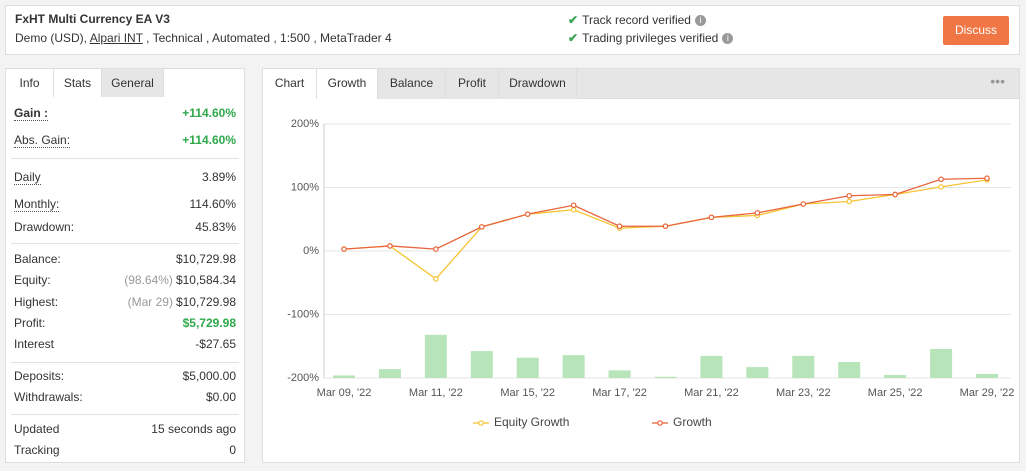 Image resolution: width=1026 pixels, height=471 pixels. I want to click on y-tick-label: 100%, so click(305, 187).